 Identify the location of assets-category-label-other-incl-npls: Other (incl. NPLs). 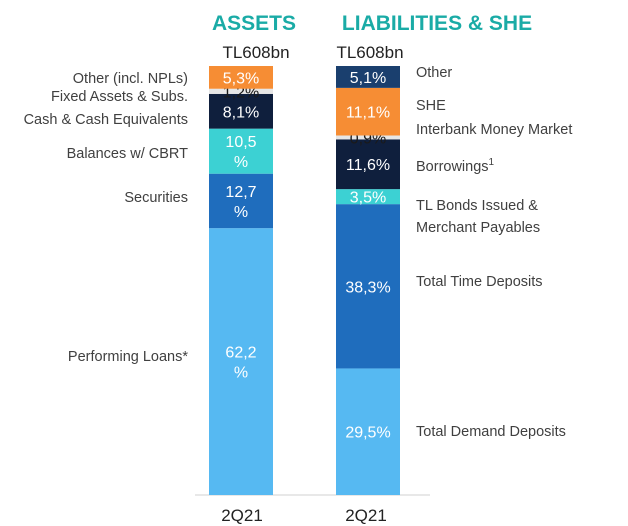
(130, 79).